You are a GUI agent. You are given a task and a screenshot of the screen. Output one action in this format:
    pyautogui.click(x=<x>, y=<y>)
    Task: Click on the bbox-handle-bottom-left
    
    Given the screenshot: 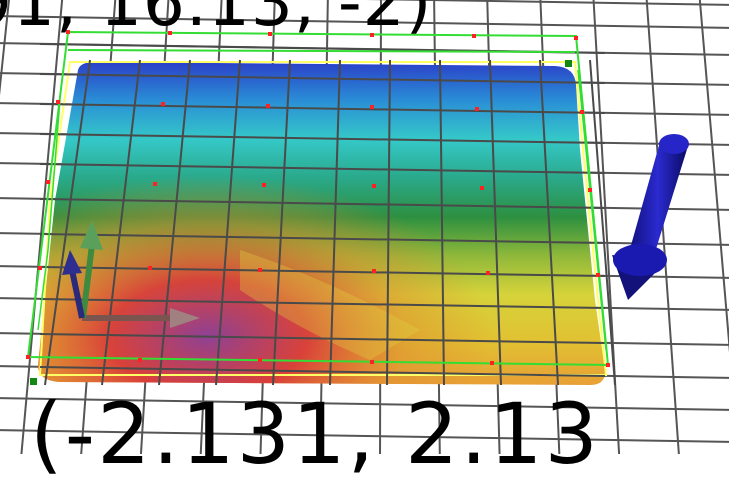 What is the action you would take?
    pyautogui.click(x=33, y=381)
    